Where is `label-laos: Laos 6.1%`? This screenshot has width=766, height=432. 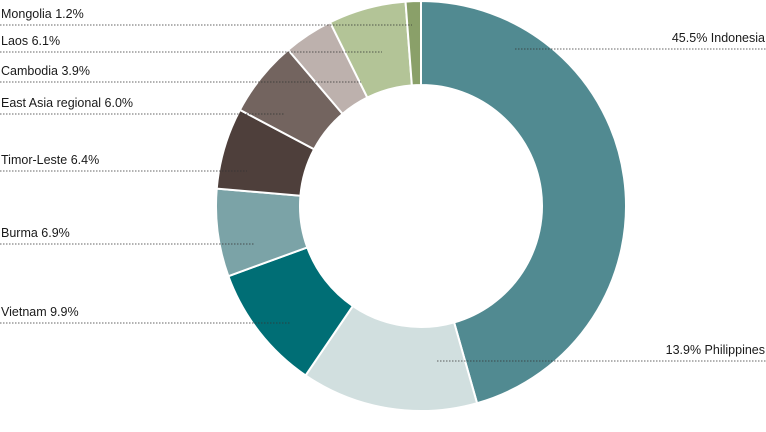 label-laos: Laos 6.1% is located at coordinates (30, 41).